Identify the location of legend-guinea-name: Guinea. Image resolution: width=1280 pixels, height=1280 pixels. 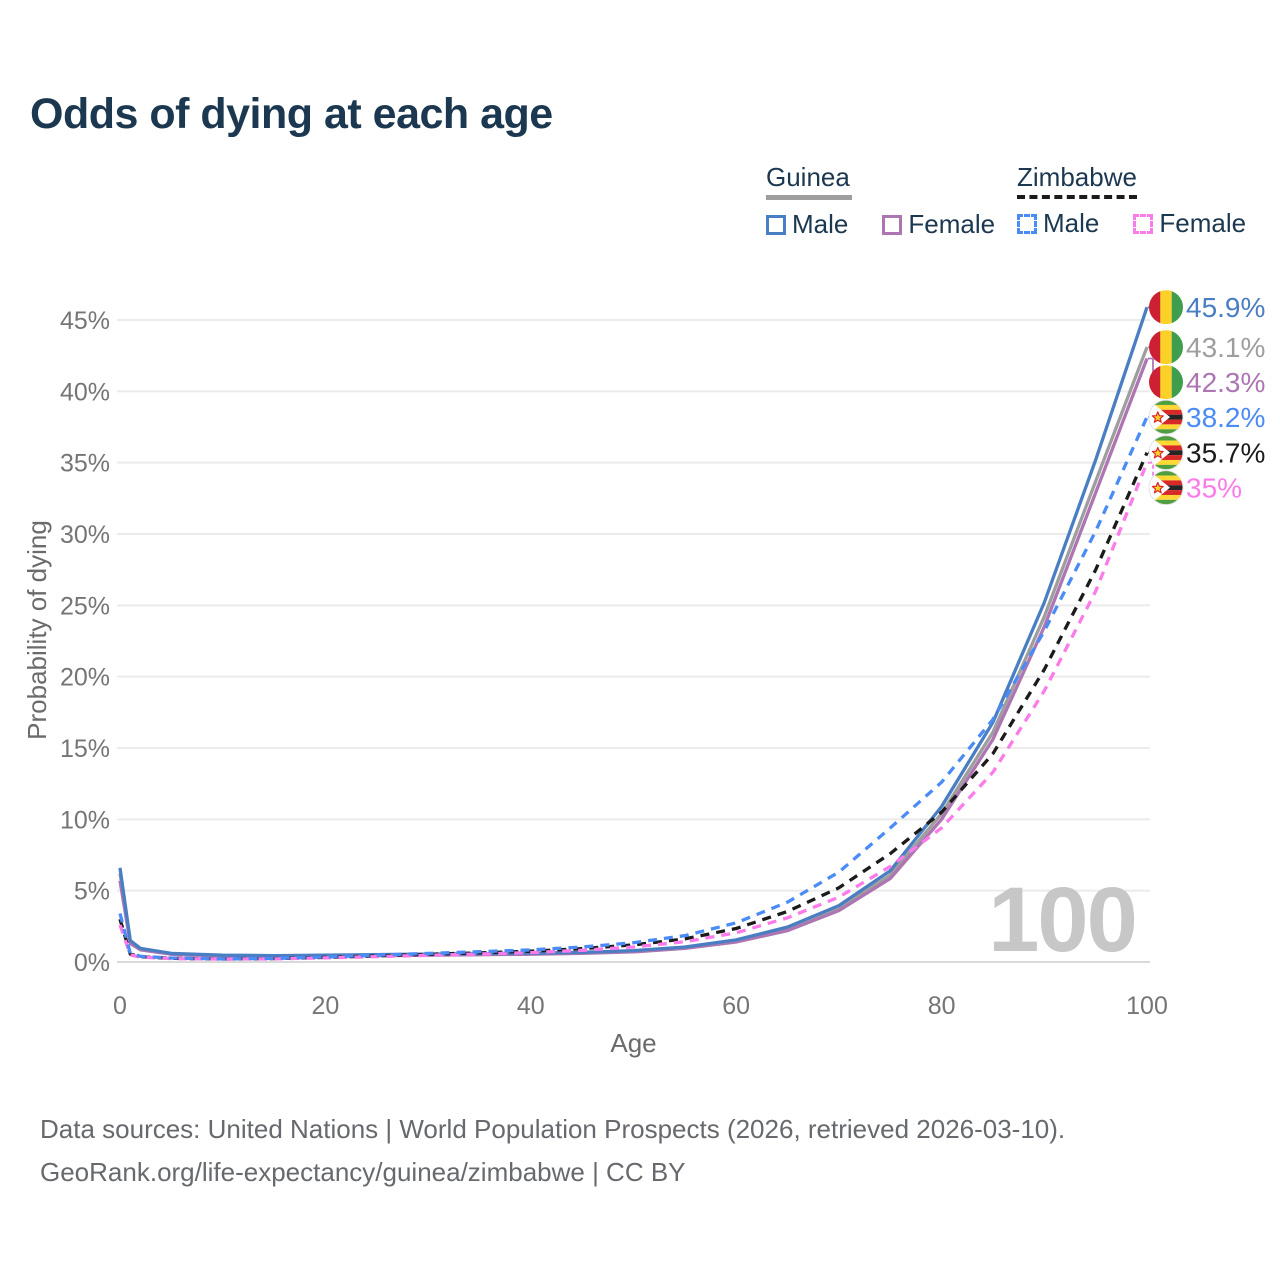
(808, 177).